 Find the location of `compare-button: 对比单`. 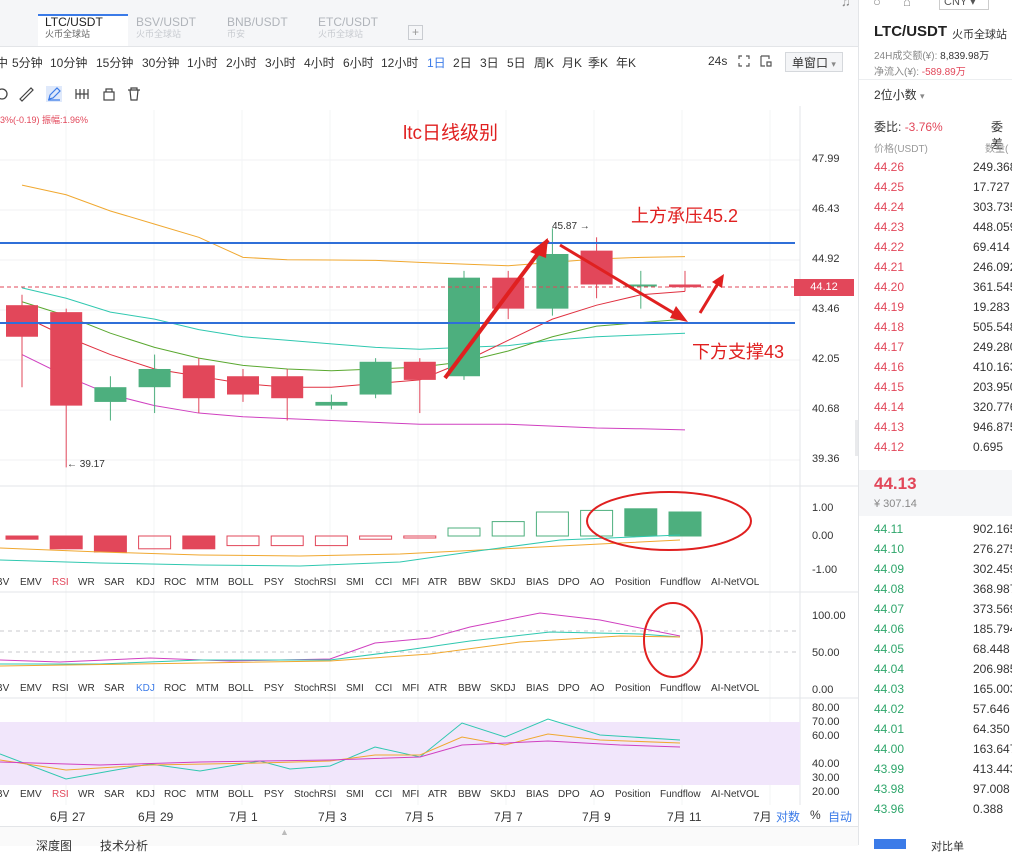

compare-button: 对比单 is located at coordinates (947, 847).